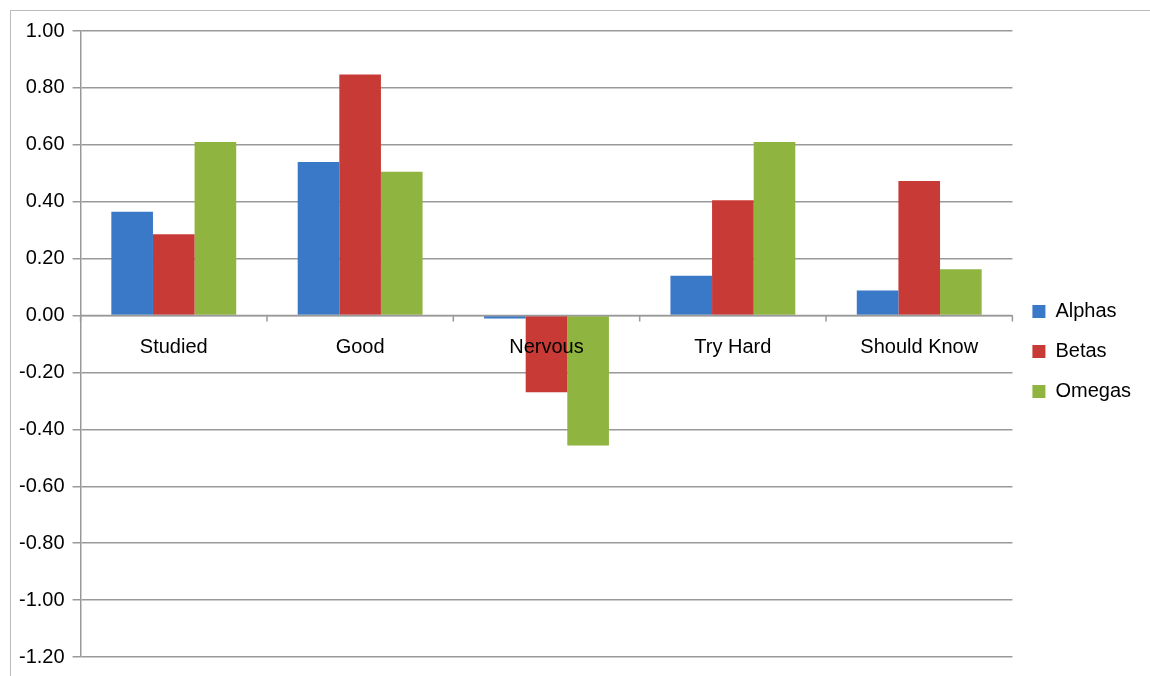 The image size is (1150, 676). I want to click on y-tick-label: 0.60, so click(45, 143).